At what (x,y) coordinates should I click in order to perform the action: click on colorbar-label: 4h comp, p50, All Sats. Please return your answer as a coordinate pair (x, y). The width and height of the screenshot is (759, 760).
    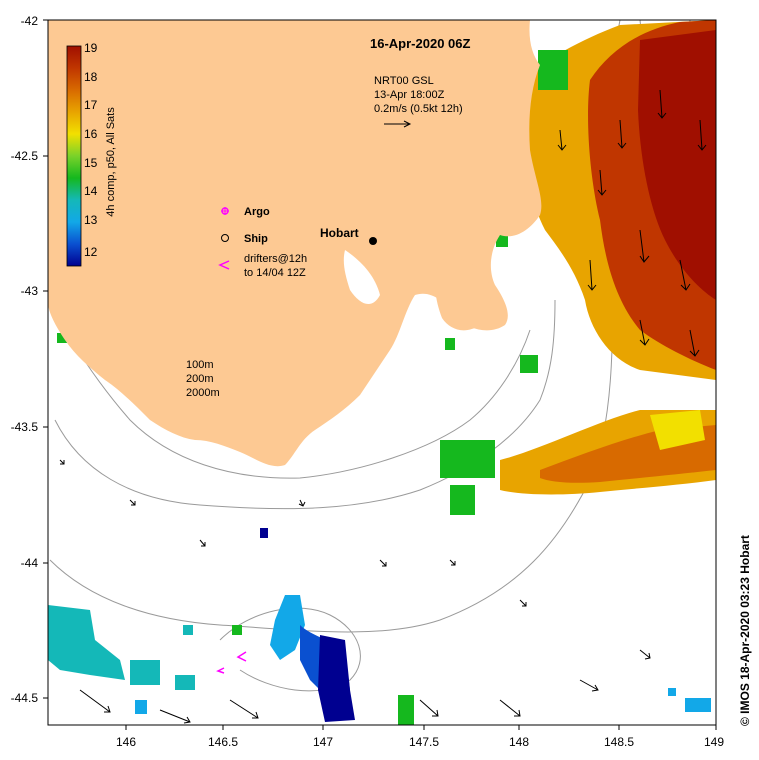
    Looking at the image, I should click on (111, 162).